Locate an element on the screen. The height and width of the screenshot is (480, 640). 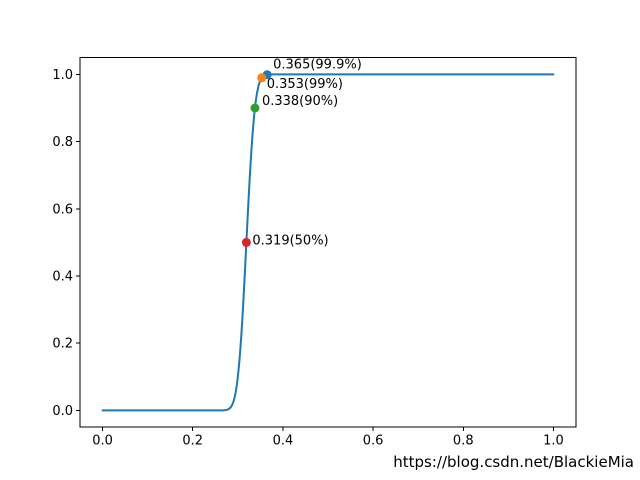
percentile-point-50pct is located at coordinates (246, 242).